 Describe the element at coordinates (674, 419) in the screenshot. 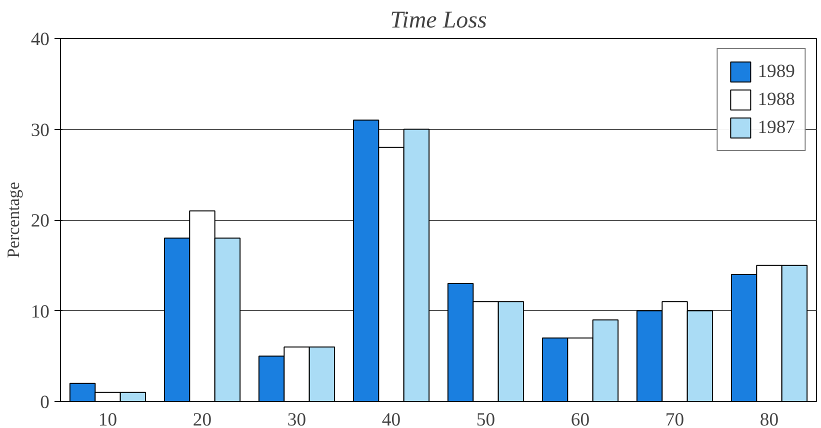

I see `x-tick-label: 70` at that location.